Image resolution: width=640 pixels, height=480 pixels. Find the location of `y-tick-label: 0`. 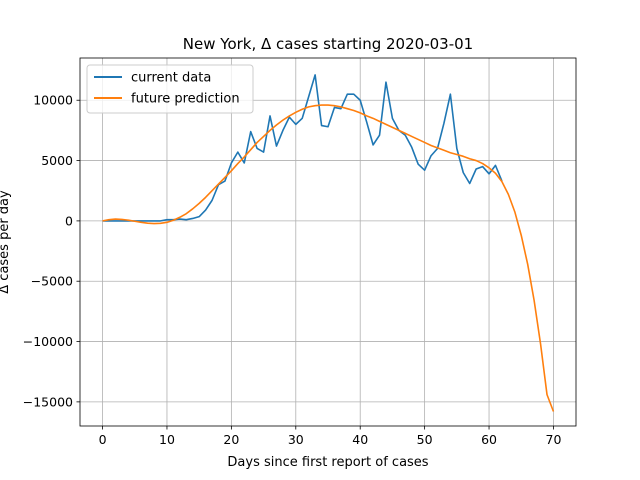

y-tick-label: 0 is located at coordinates (69, 220).